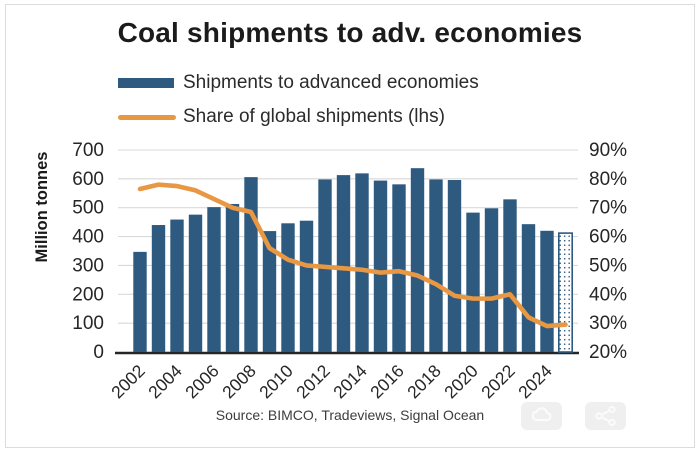 The height and width of the screenshot is (452, 700). Describe the element at coordinates (88, 150) in the screenshot. I see `y-left-tick: 700` at that location.